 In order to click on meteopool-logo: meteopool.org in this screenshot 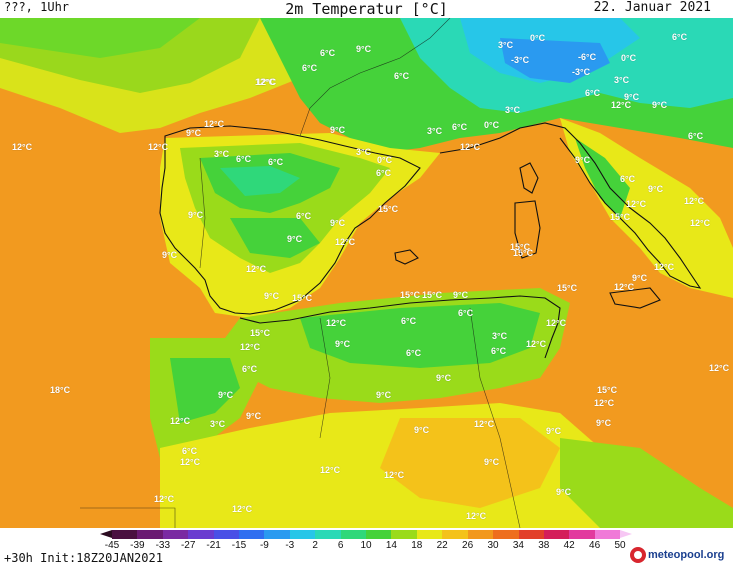, I will do `click(677, 555)`.